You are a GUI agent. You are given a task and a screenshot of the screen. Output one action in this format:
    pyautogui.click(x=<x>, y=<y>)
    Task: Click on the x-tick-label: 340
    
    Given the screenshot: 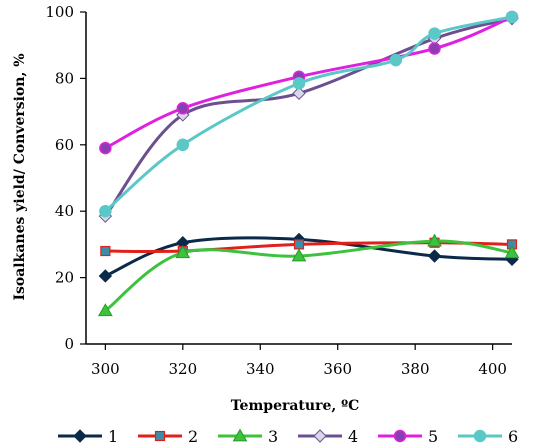 What is the action you would take?
    pyautogui.click(x=260, y=369)
    